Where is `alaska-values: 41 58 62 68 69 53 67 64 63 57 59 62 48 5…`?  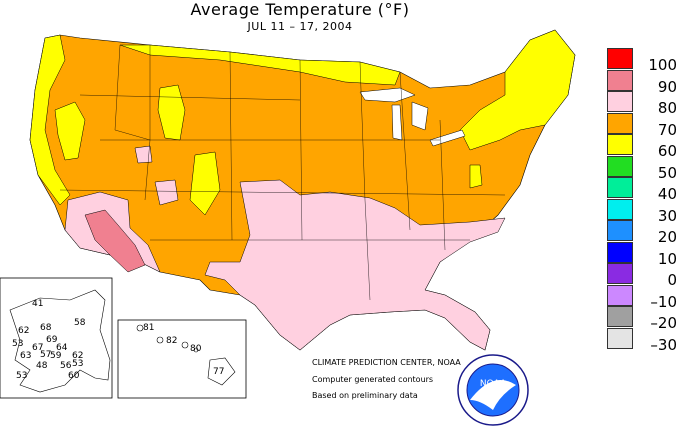
alaska-values: 41 58 62 68 69 53 67 64 63 57 59 62 48 5… is located at coordinates (49, 340).